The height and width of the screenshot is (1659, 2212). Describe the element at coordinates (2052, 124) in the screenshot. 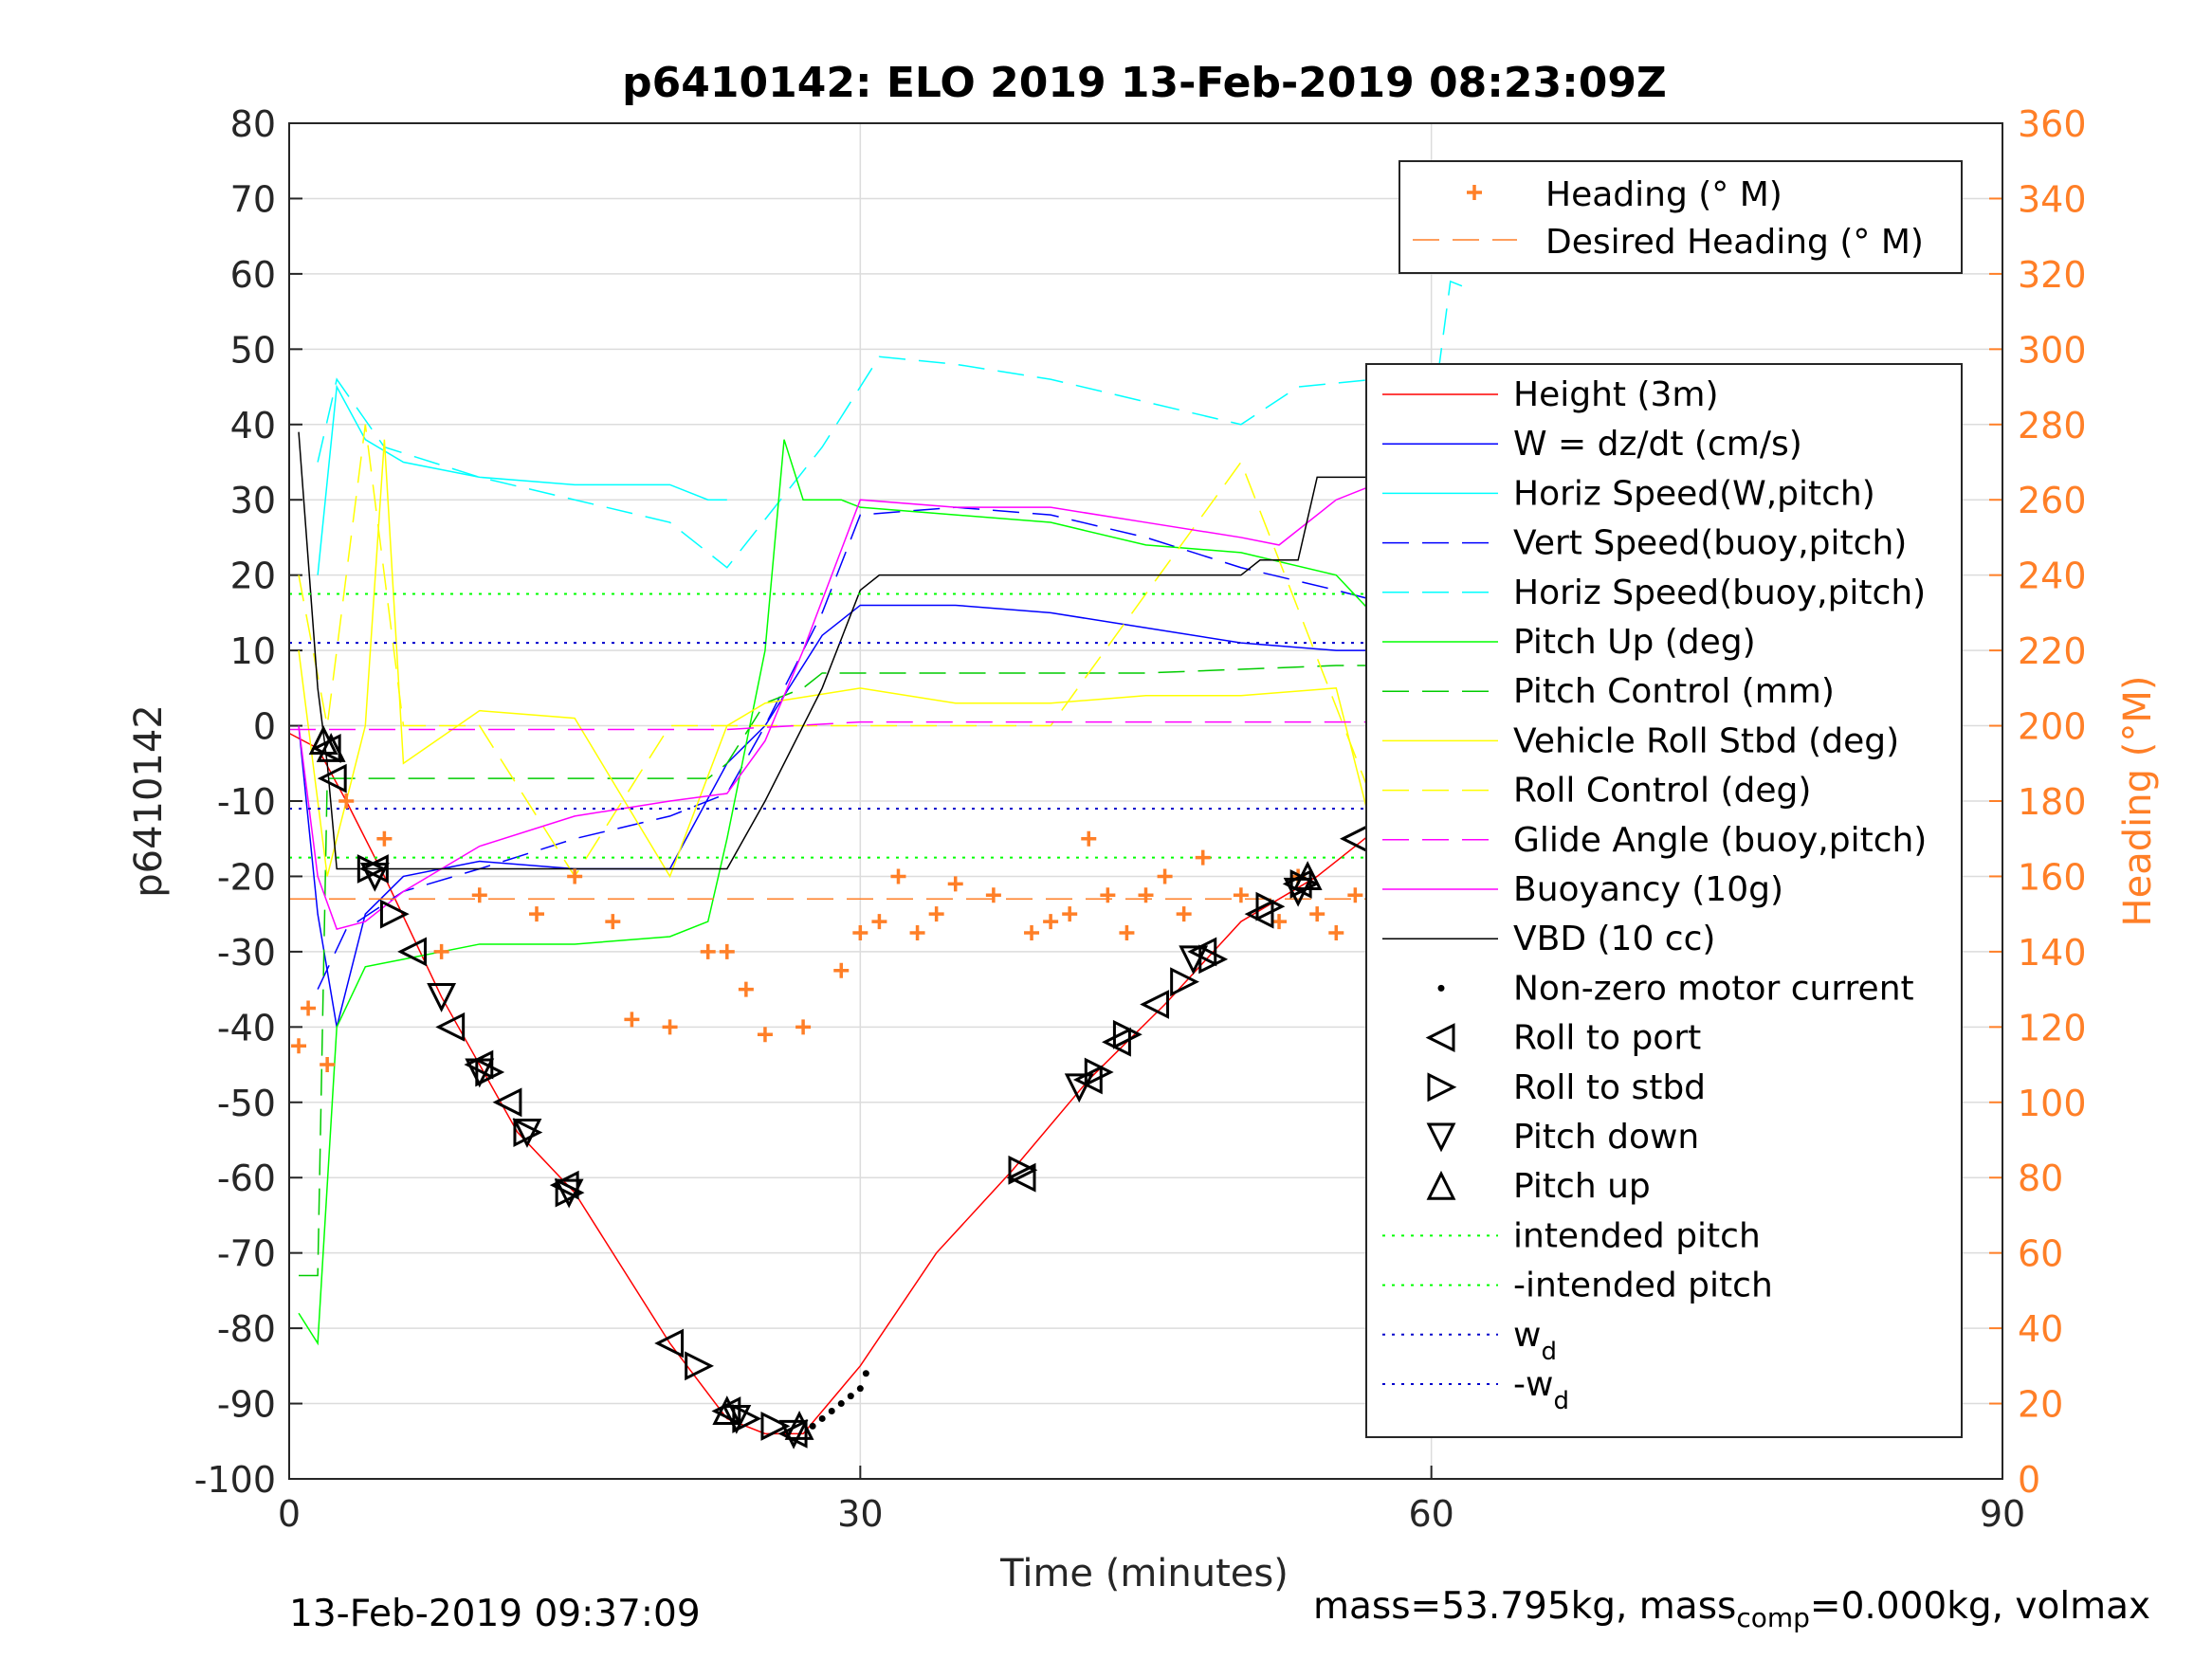

I see `y2-tick-label: 360` at that location.